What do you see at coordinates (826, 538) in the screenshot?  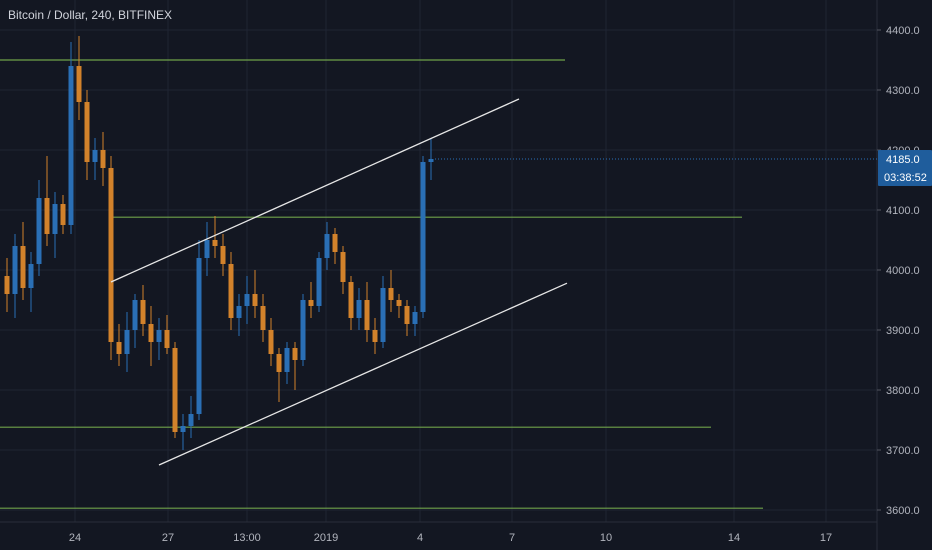 I see `time-tick-label: 17` at bounding box center [826, 538].